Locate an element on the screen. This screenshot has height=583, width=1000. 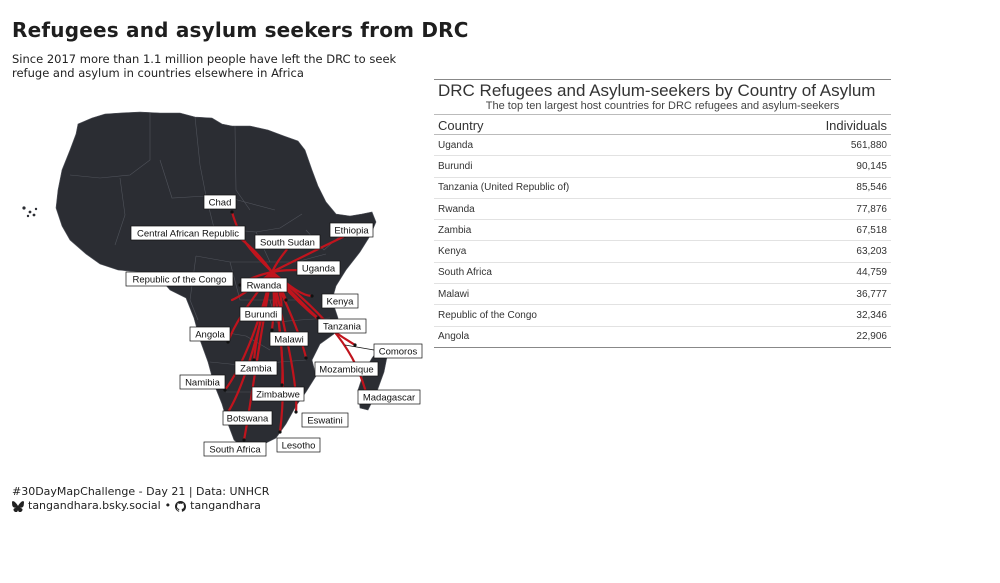
bluesky-handle: tangandhara.bsky.social is located at coordinates (94, 505).